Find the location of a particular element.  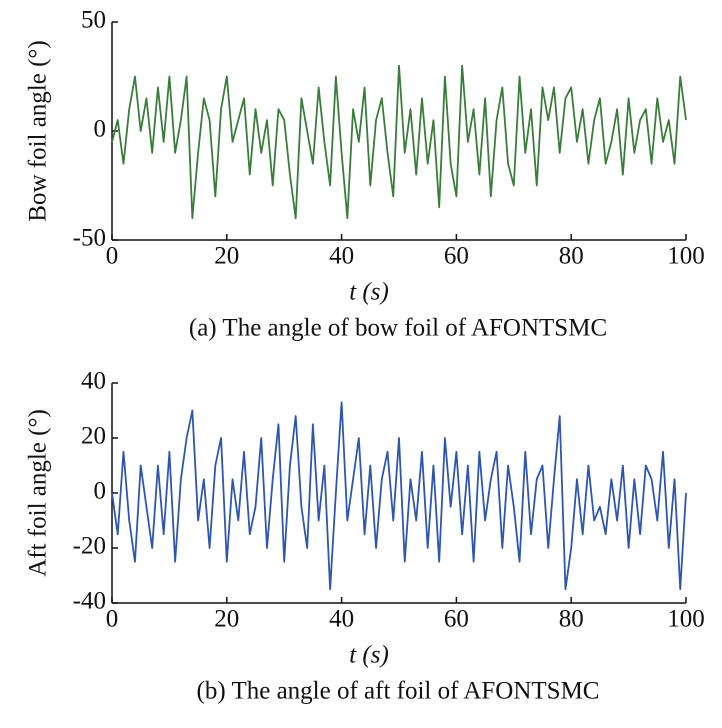

caption: (a) The angle of bow foil of AFONTSMC is located at coordinates (398, 328).